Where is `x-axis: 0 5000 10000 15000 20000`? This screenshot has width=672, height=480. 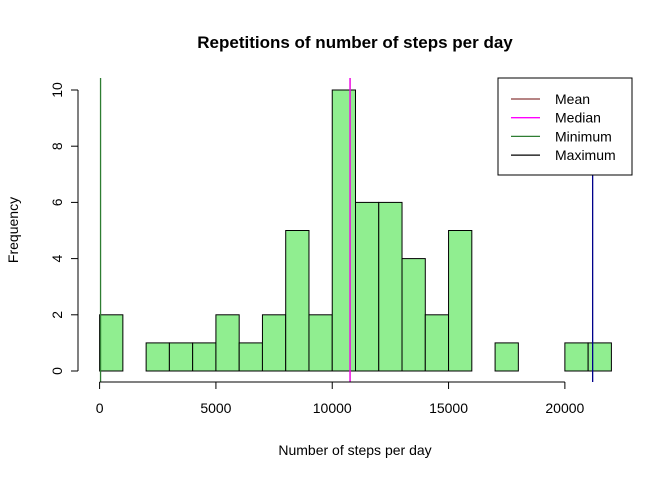 x-axis: 0 5000 10000 15000 20000 is located at coordinates (340, 398).